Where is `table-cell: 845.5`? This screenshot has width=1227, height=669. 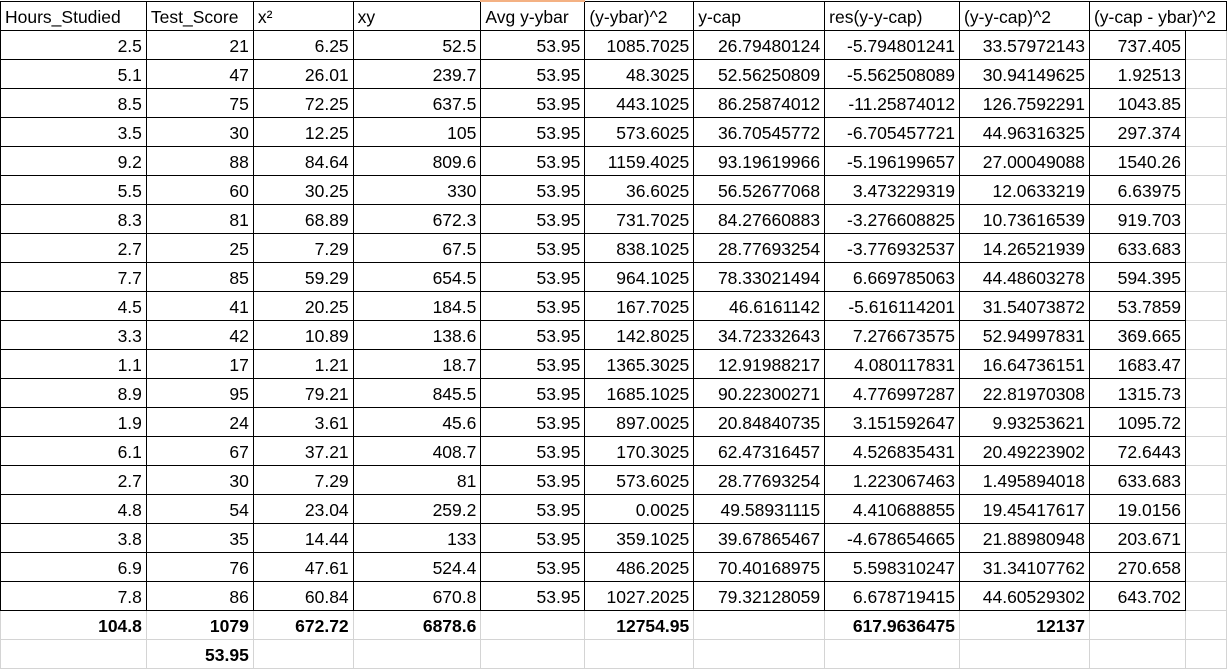 table-cell: 845.5 is located at coordinates (417, 393).